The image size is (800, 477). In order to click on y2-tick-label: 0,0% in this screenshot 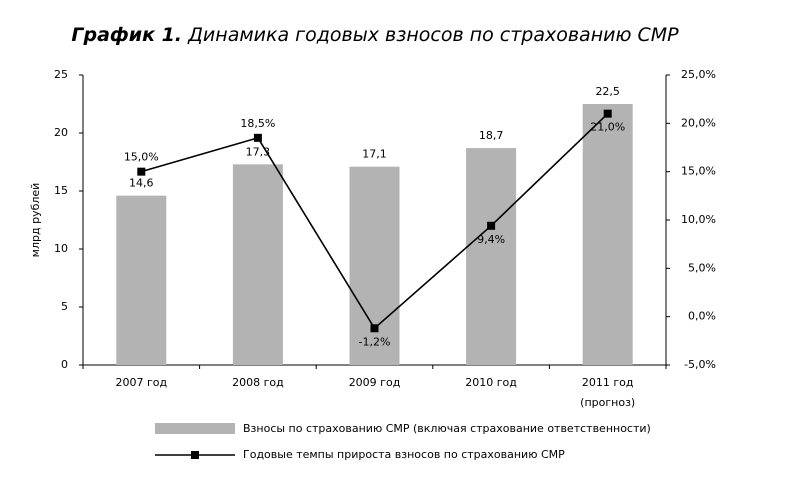, I will do `click(702, 316)`.